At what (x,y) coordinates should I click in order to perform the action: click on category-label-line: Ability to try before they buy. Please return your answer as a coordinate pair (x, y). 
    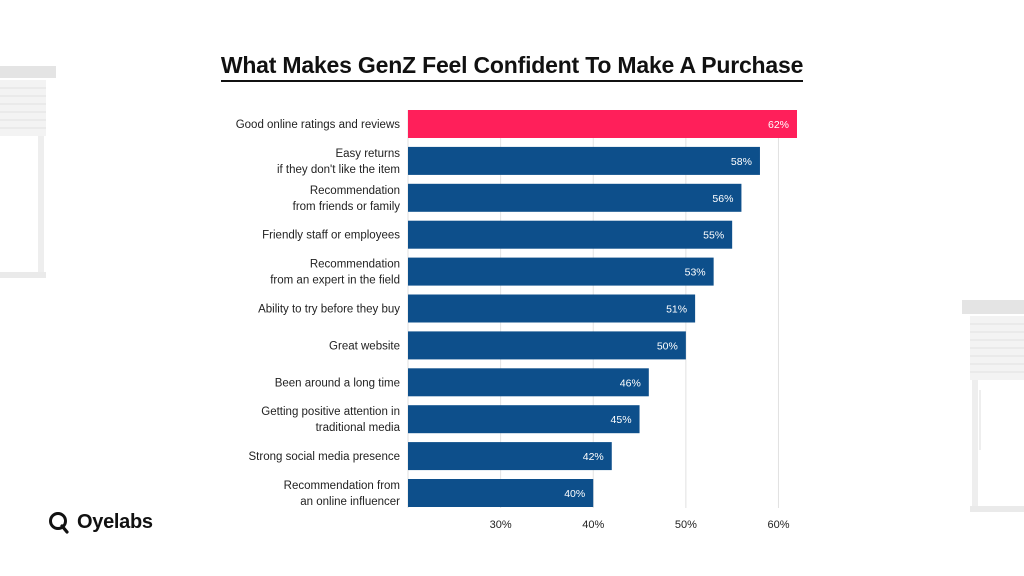
    Looking at the image, I should click on (329, 310).